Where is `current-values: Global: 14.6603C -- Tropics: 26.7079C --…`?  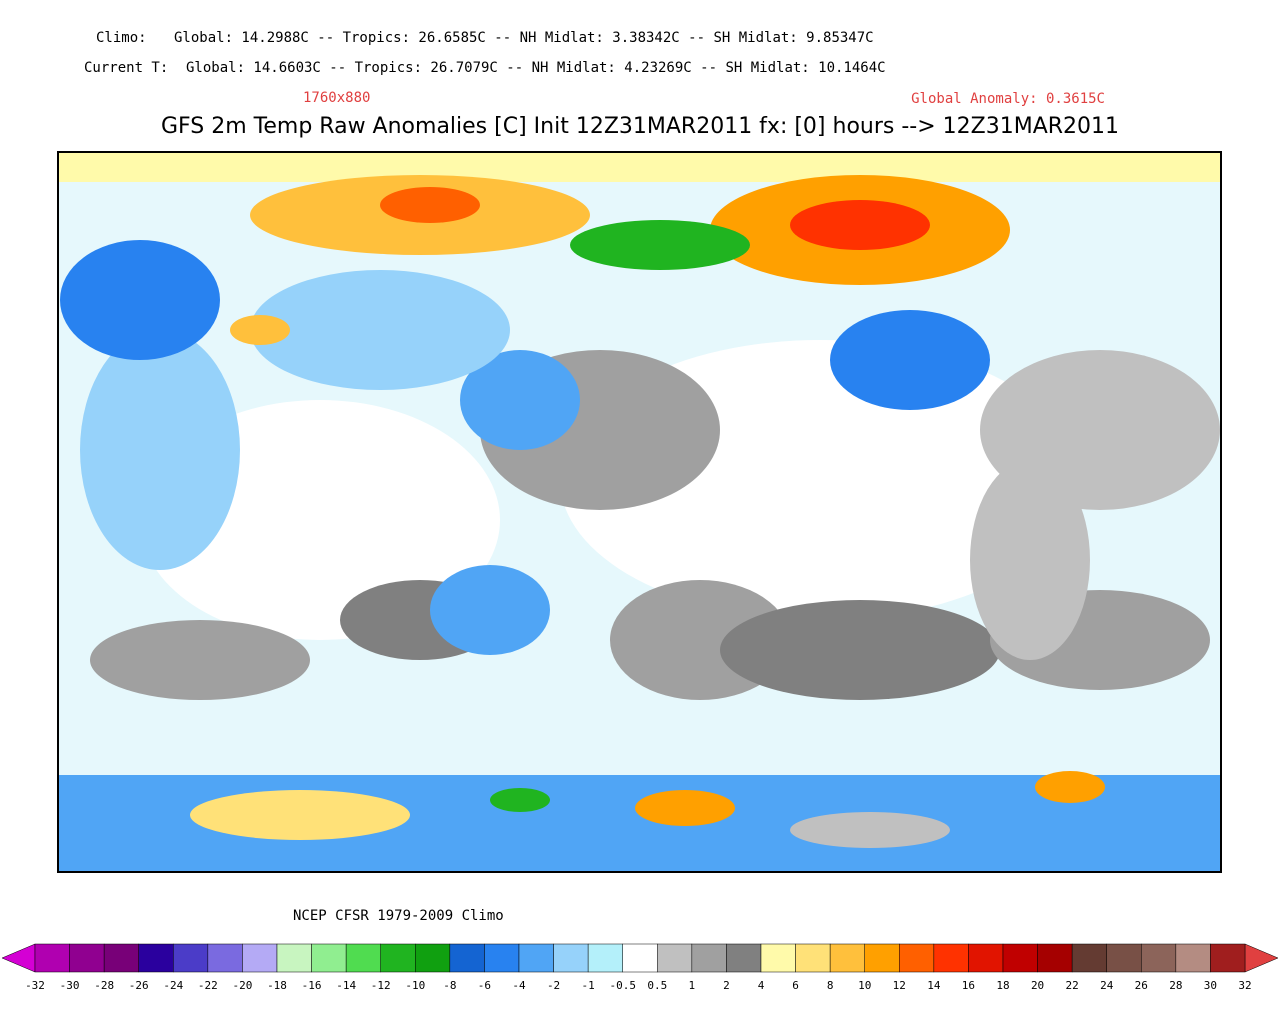
current-values: Global: 14.6603C -- Tropics: 26.7079C --… is located at coordinates (536, 68).